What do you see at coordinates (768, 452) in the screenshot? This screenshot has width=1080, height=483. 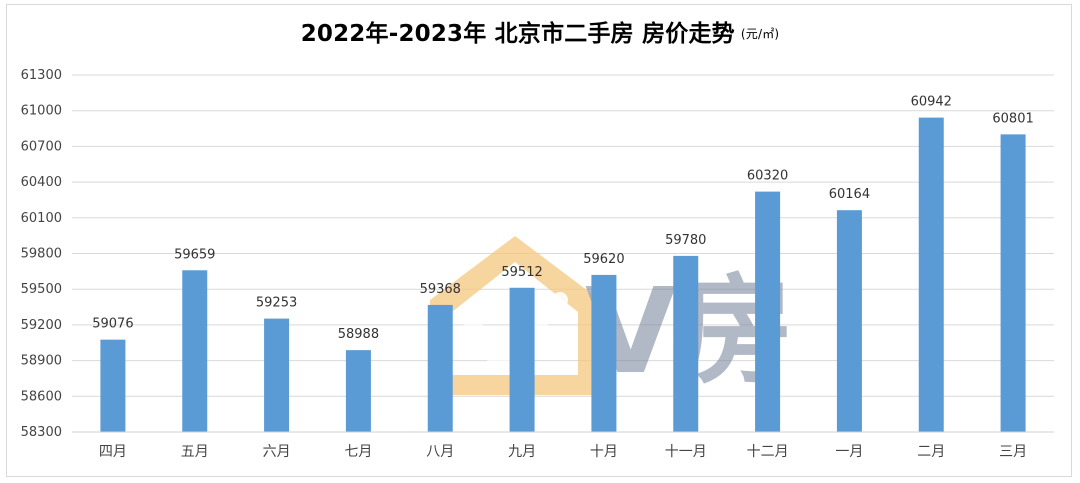 I see `x-category-label: 十二月` at bounding box center [768, 452].